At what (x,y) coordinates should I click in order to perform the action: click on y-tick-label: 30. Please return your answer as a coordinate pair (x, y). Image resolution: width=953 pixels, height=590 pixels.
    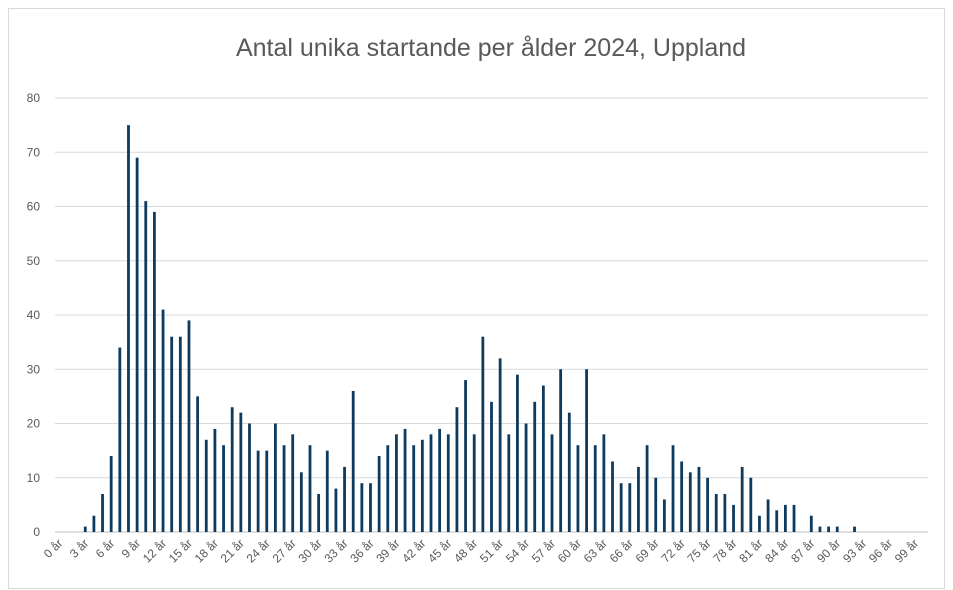
    Looking at the image, I should click on (34, 369).